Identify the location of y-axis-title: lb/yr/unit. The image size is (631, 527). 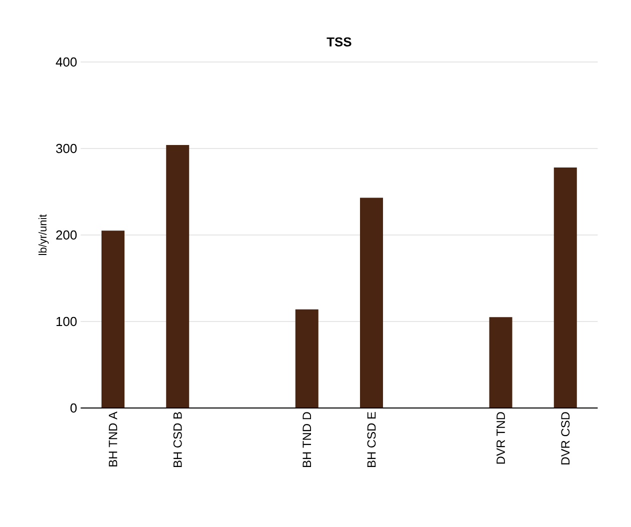
(43, 234).